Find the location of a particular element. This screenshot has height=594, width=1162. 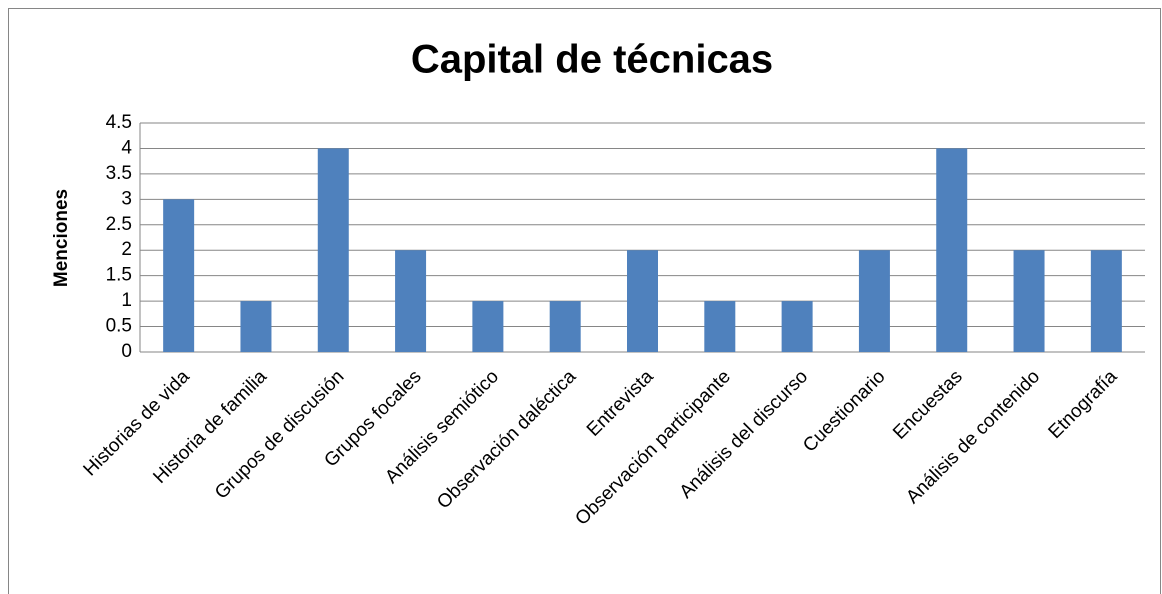

y-tick-label: 4.5 is located at coordinates (119, 122).